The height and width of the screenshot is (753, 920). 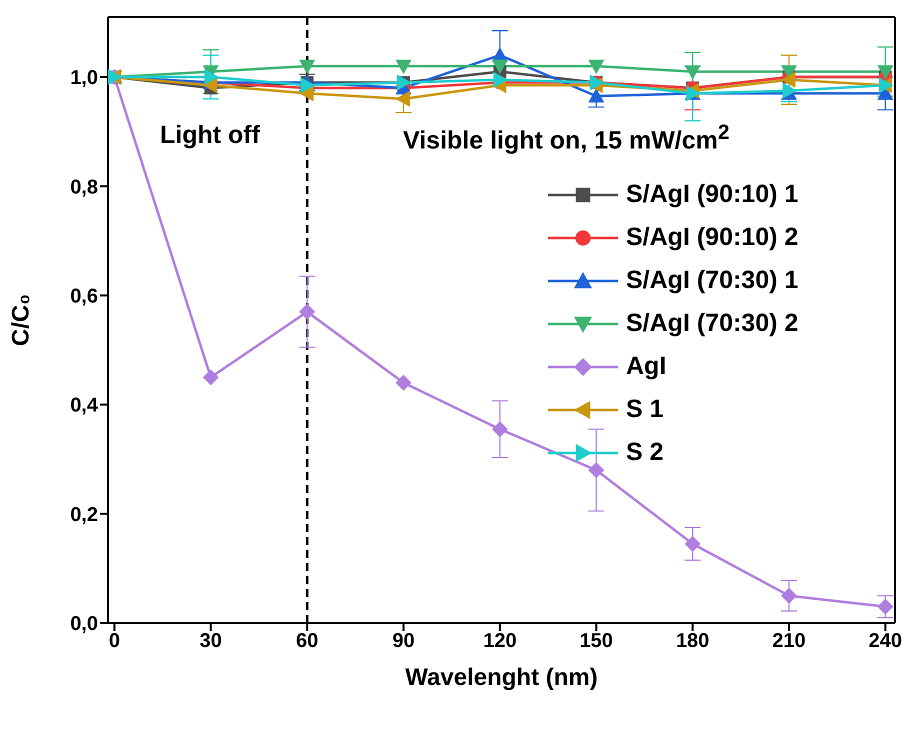 I want to click on y-tick-label: 0,0, so click(x=84, y=624).